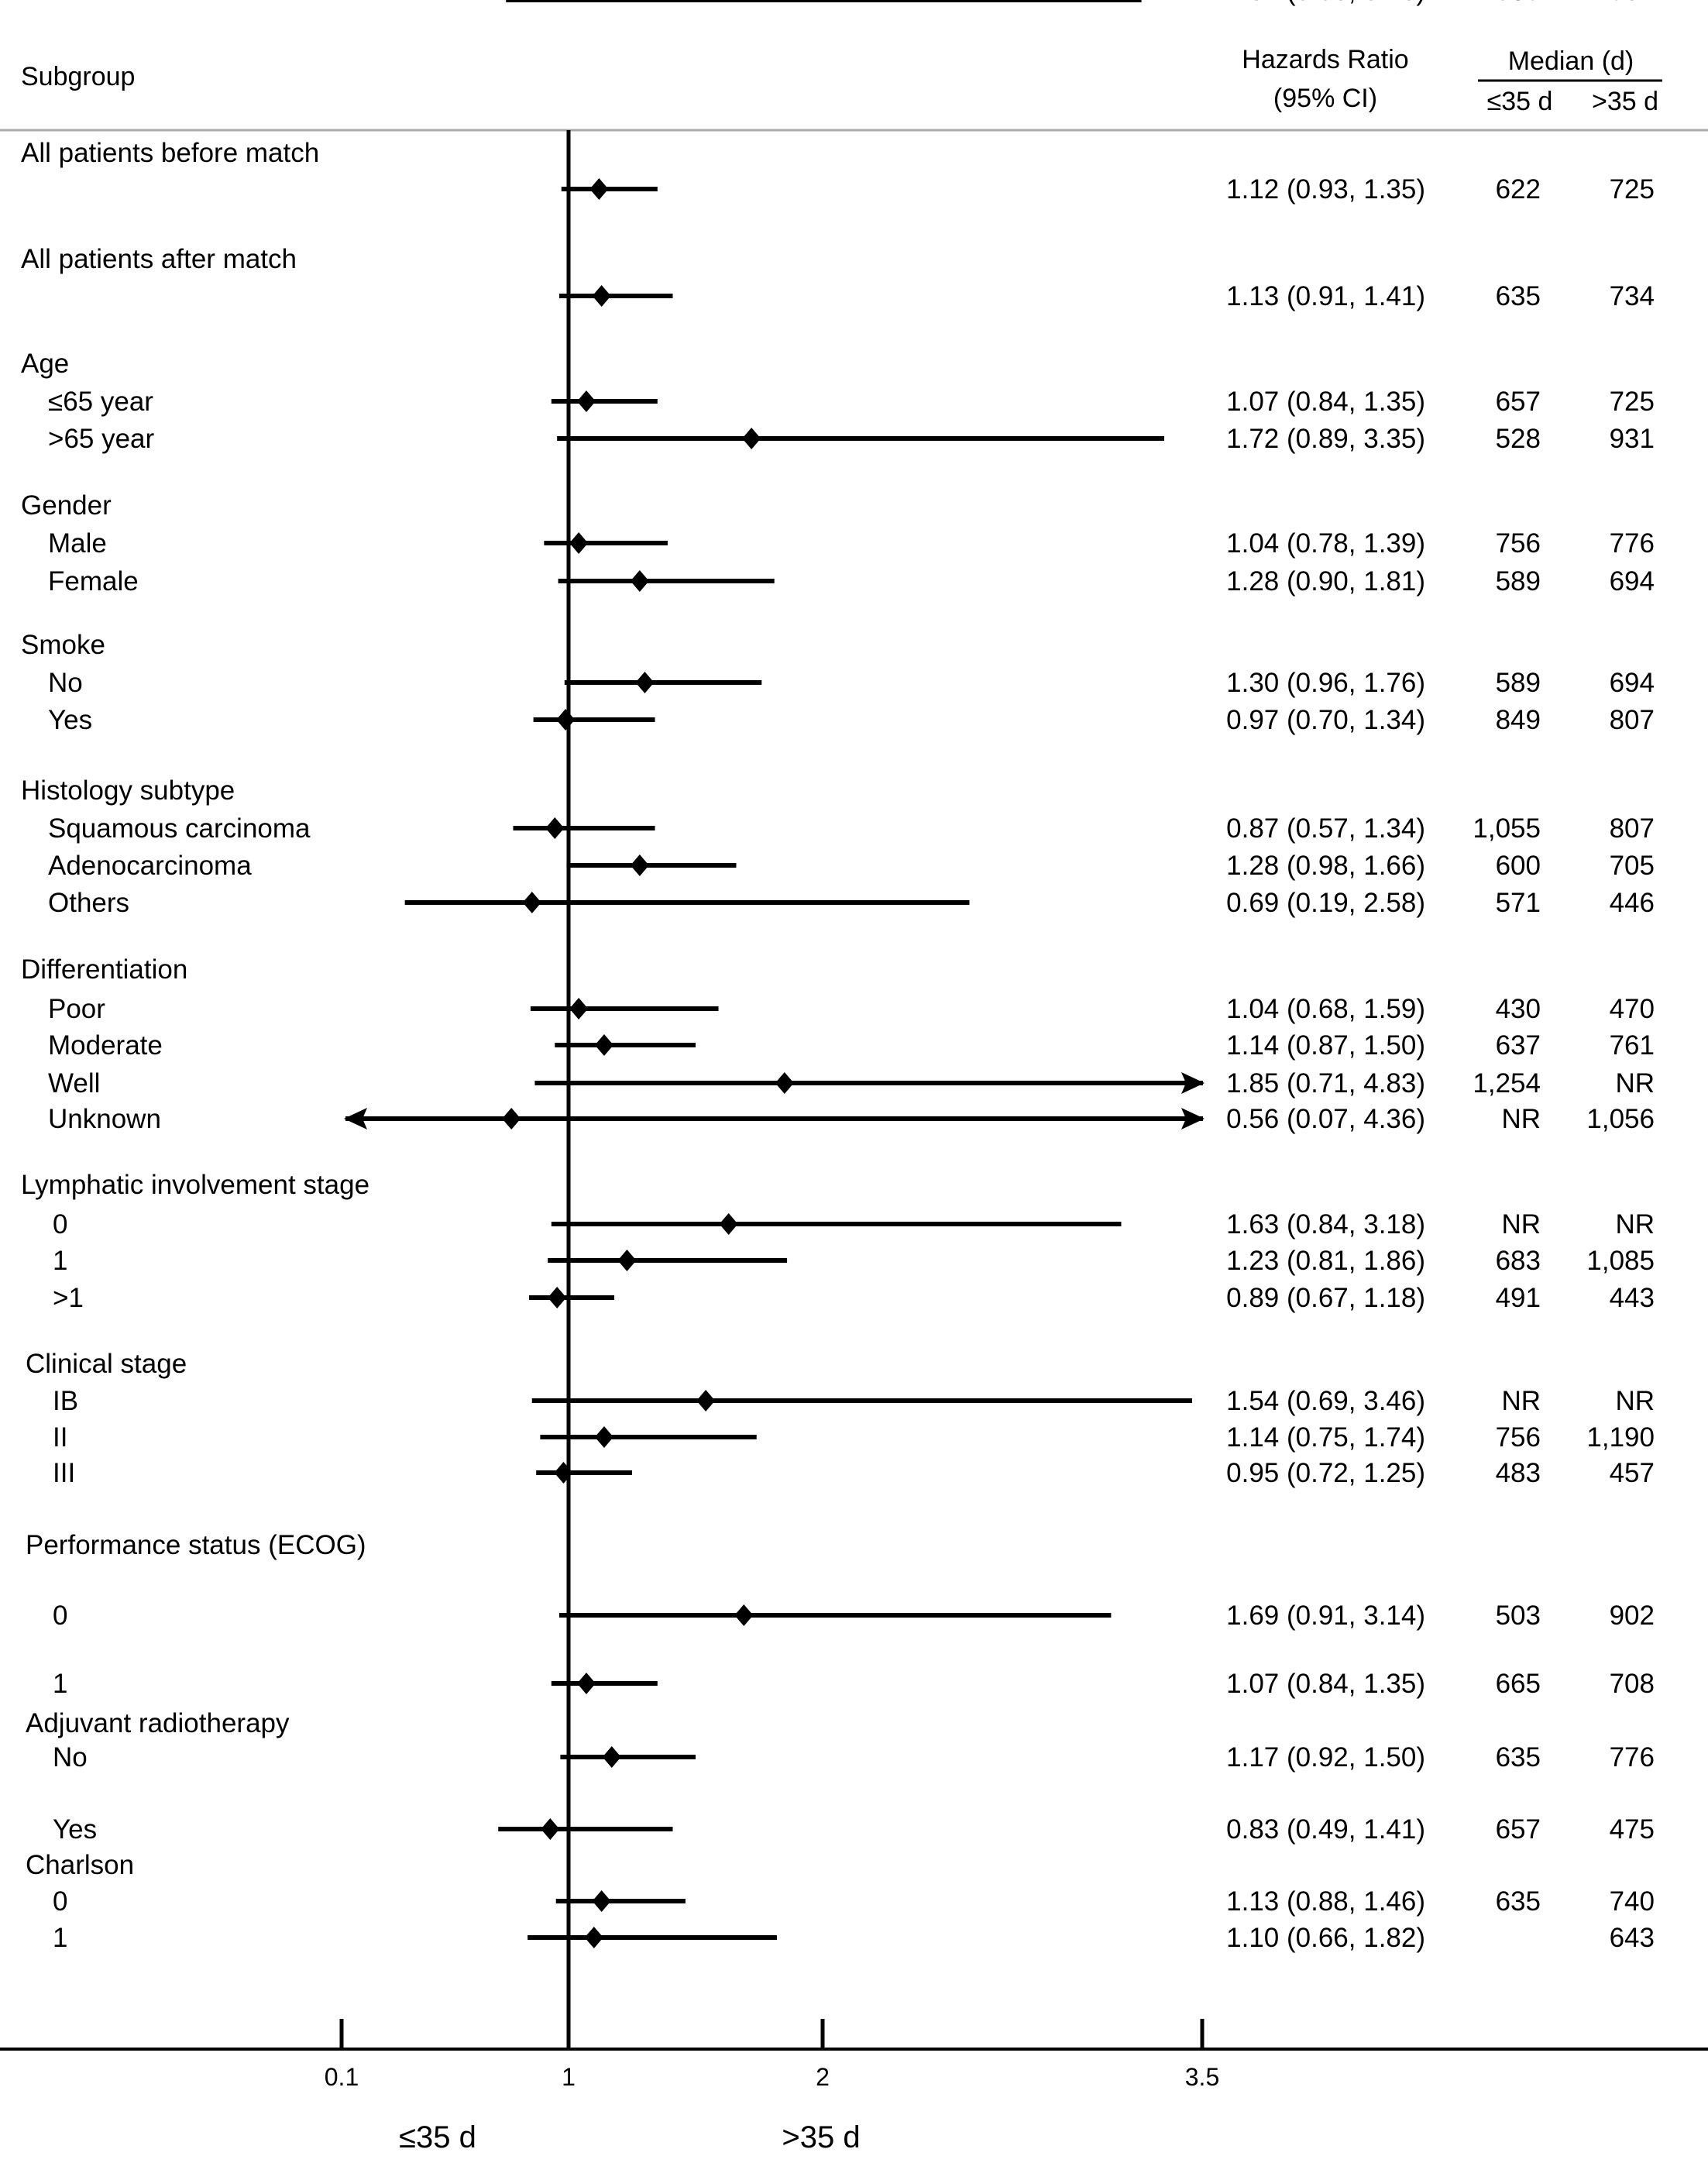  Describe the element at coordinates (1518, 866) in the screenshot. I see `median-le35-value: 600` at that location.